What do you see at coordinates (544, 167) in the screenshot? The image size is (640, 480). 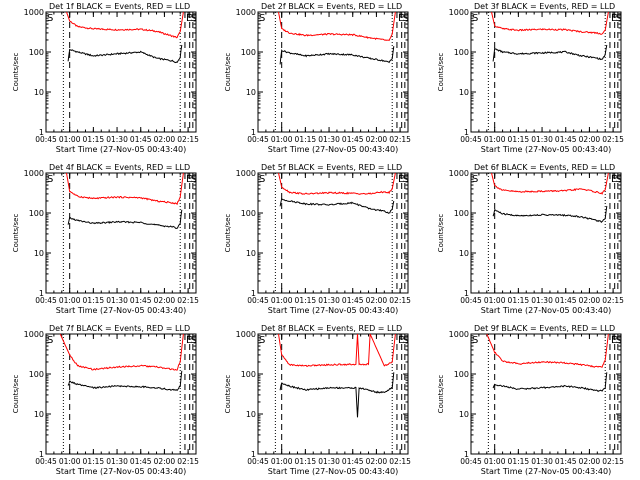 I see `chart-title: Det 6f BLACK = Events, RED = LLD` at bounding box center [544, 167].